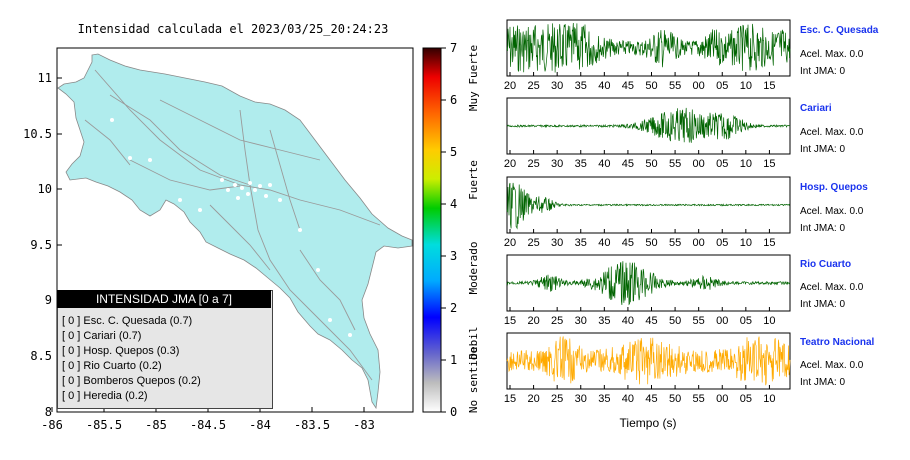 Image resolution: width=910 pixels, height=460 pixels. What do you see at coordinates (208, 425) in the screenshot?
I see `x-tick-label: -84.5` at bounding box center [208, 425].